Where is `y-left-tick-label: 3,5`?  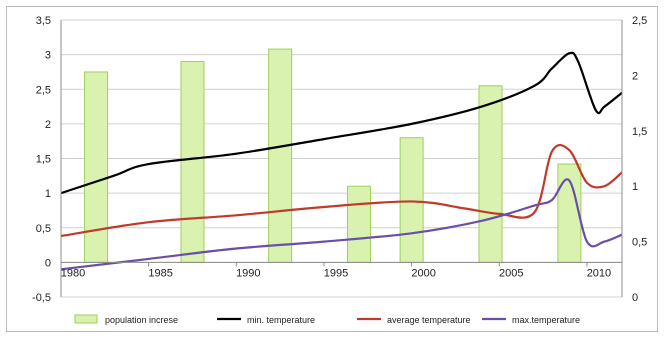 y-left-tick-label: 3,5 is located at coordinates (43, 21).